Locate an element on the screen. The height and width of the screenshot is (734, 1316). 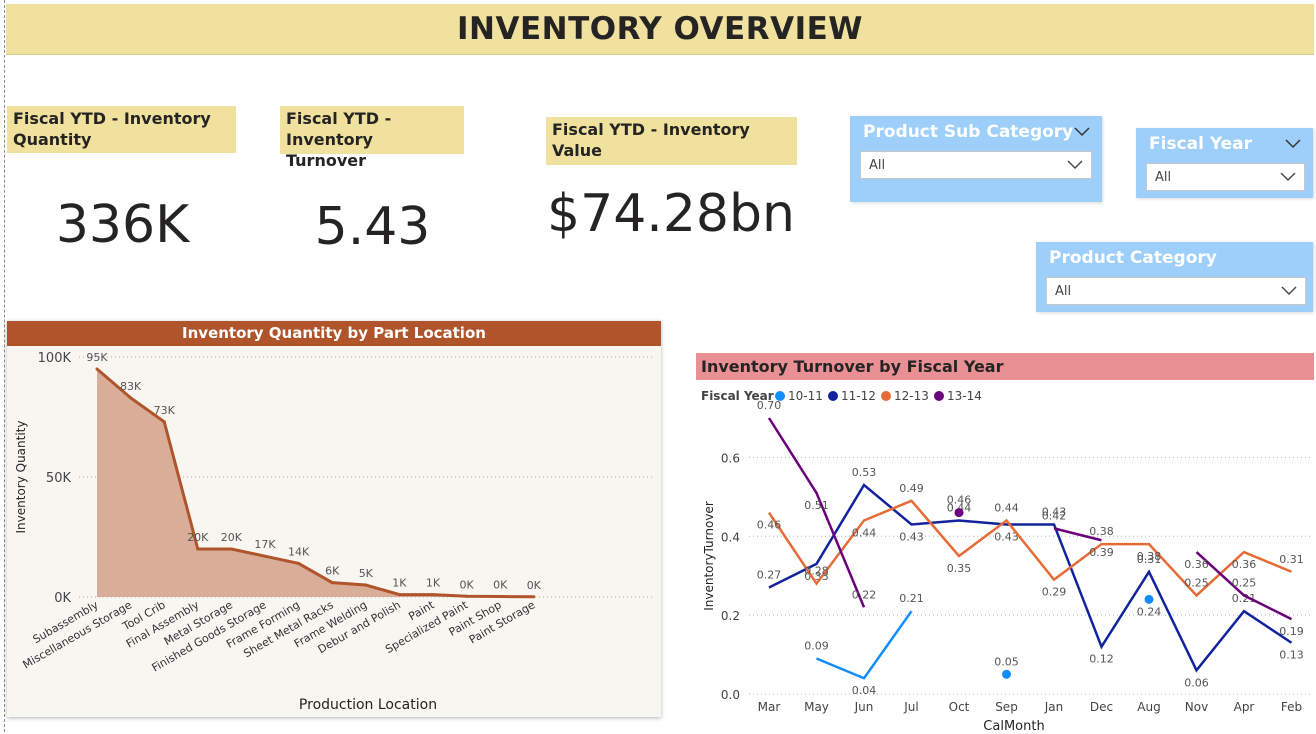
slicer-product-category: Product Category All is located at coordinates (1174, 277).